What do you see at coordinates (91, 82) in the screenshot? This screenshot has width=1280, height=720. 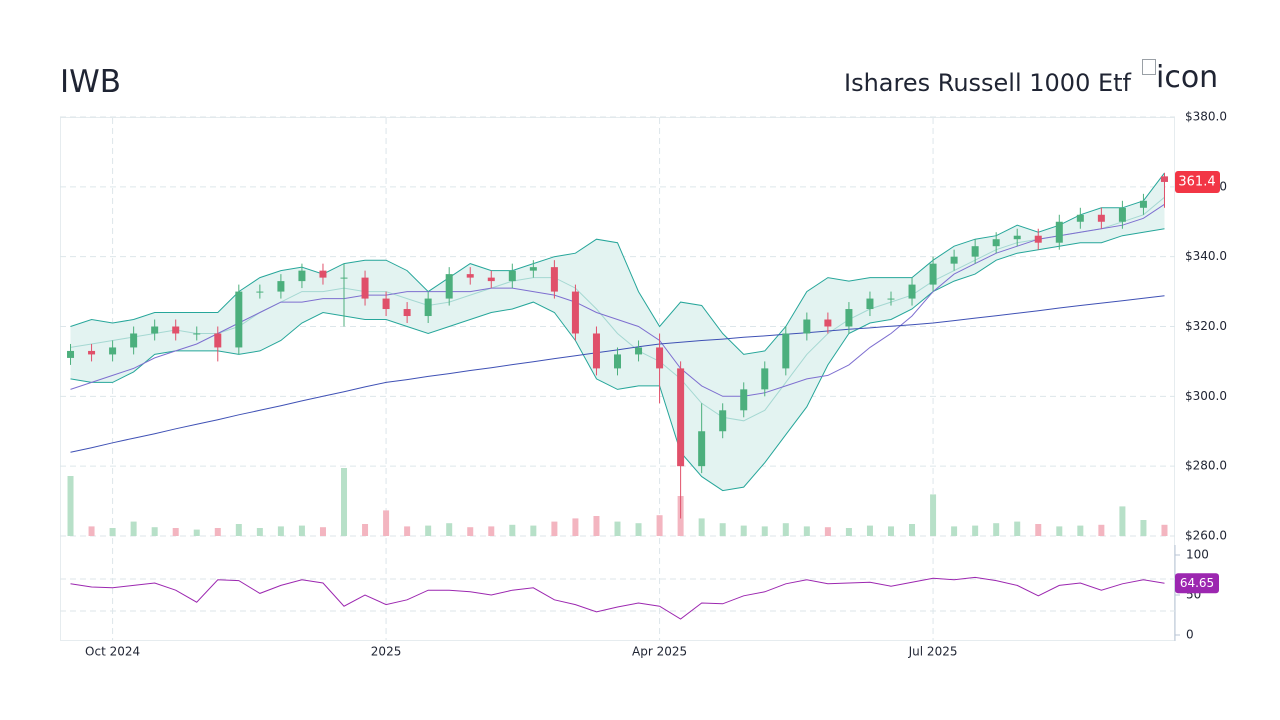 I see `symbol: IWB` at bounding box center [91, 82].